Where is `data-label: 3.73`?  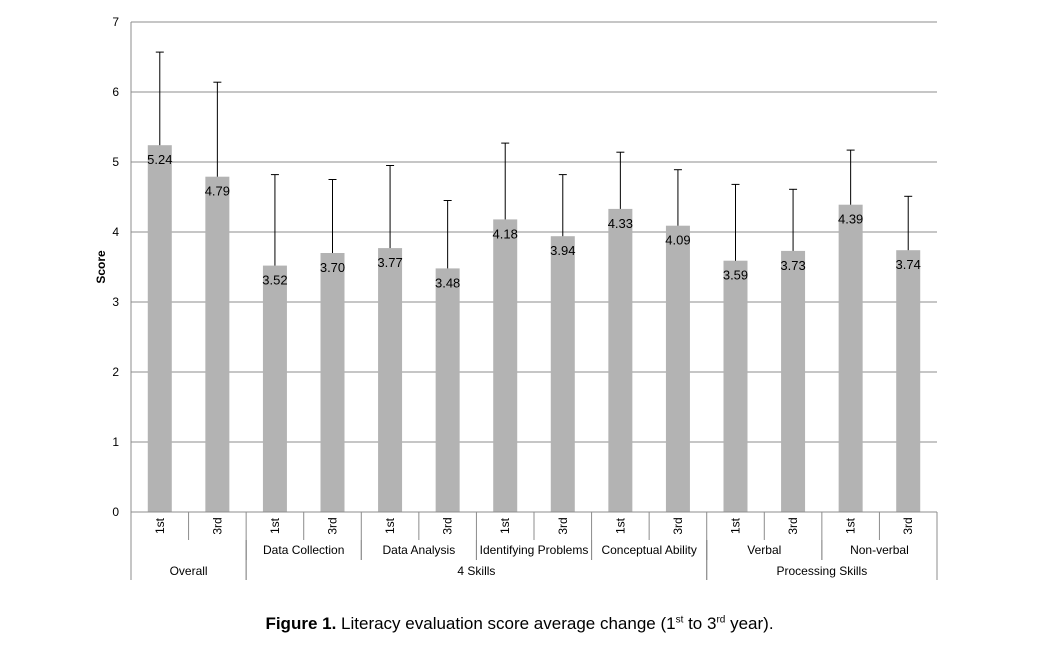
data-label: 3.73 is located at coordinates (792, 265).